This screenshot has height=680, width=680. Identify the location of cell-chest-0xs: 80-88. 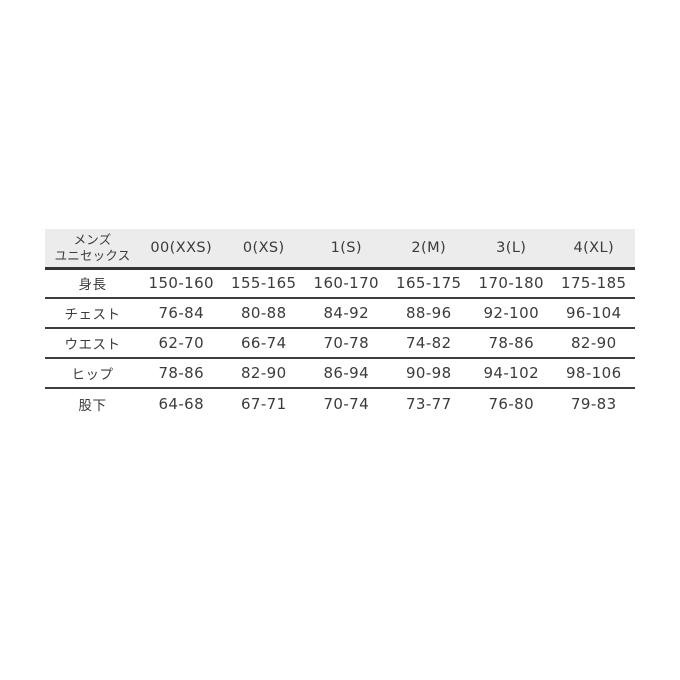
(263, 313).